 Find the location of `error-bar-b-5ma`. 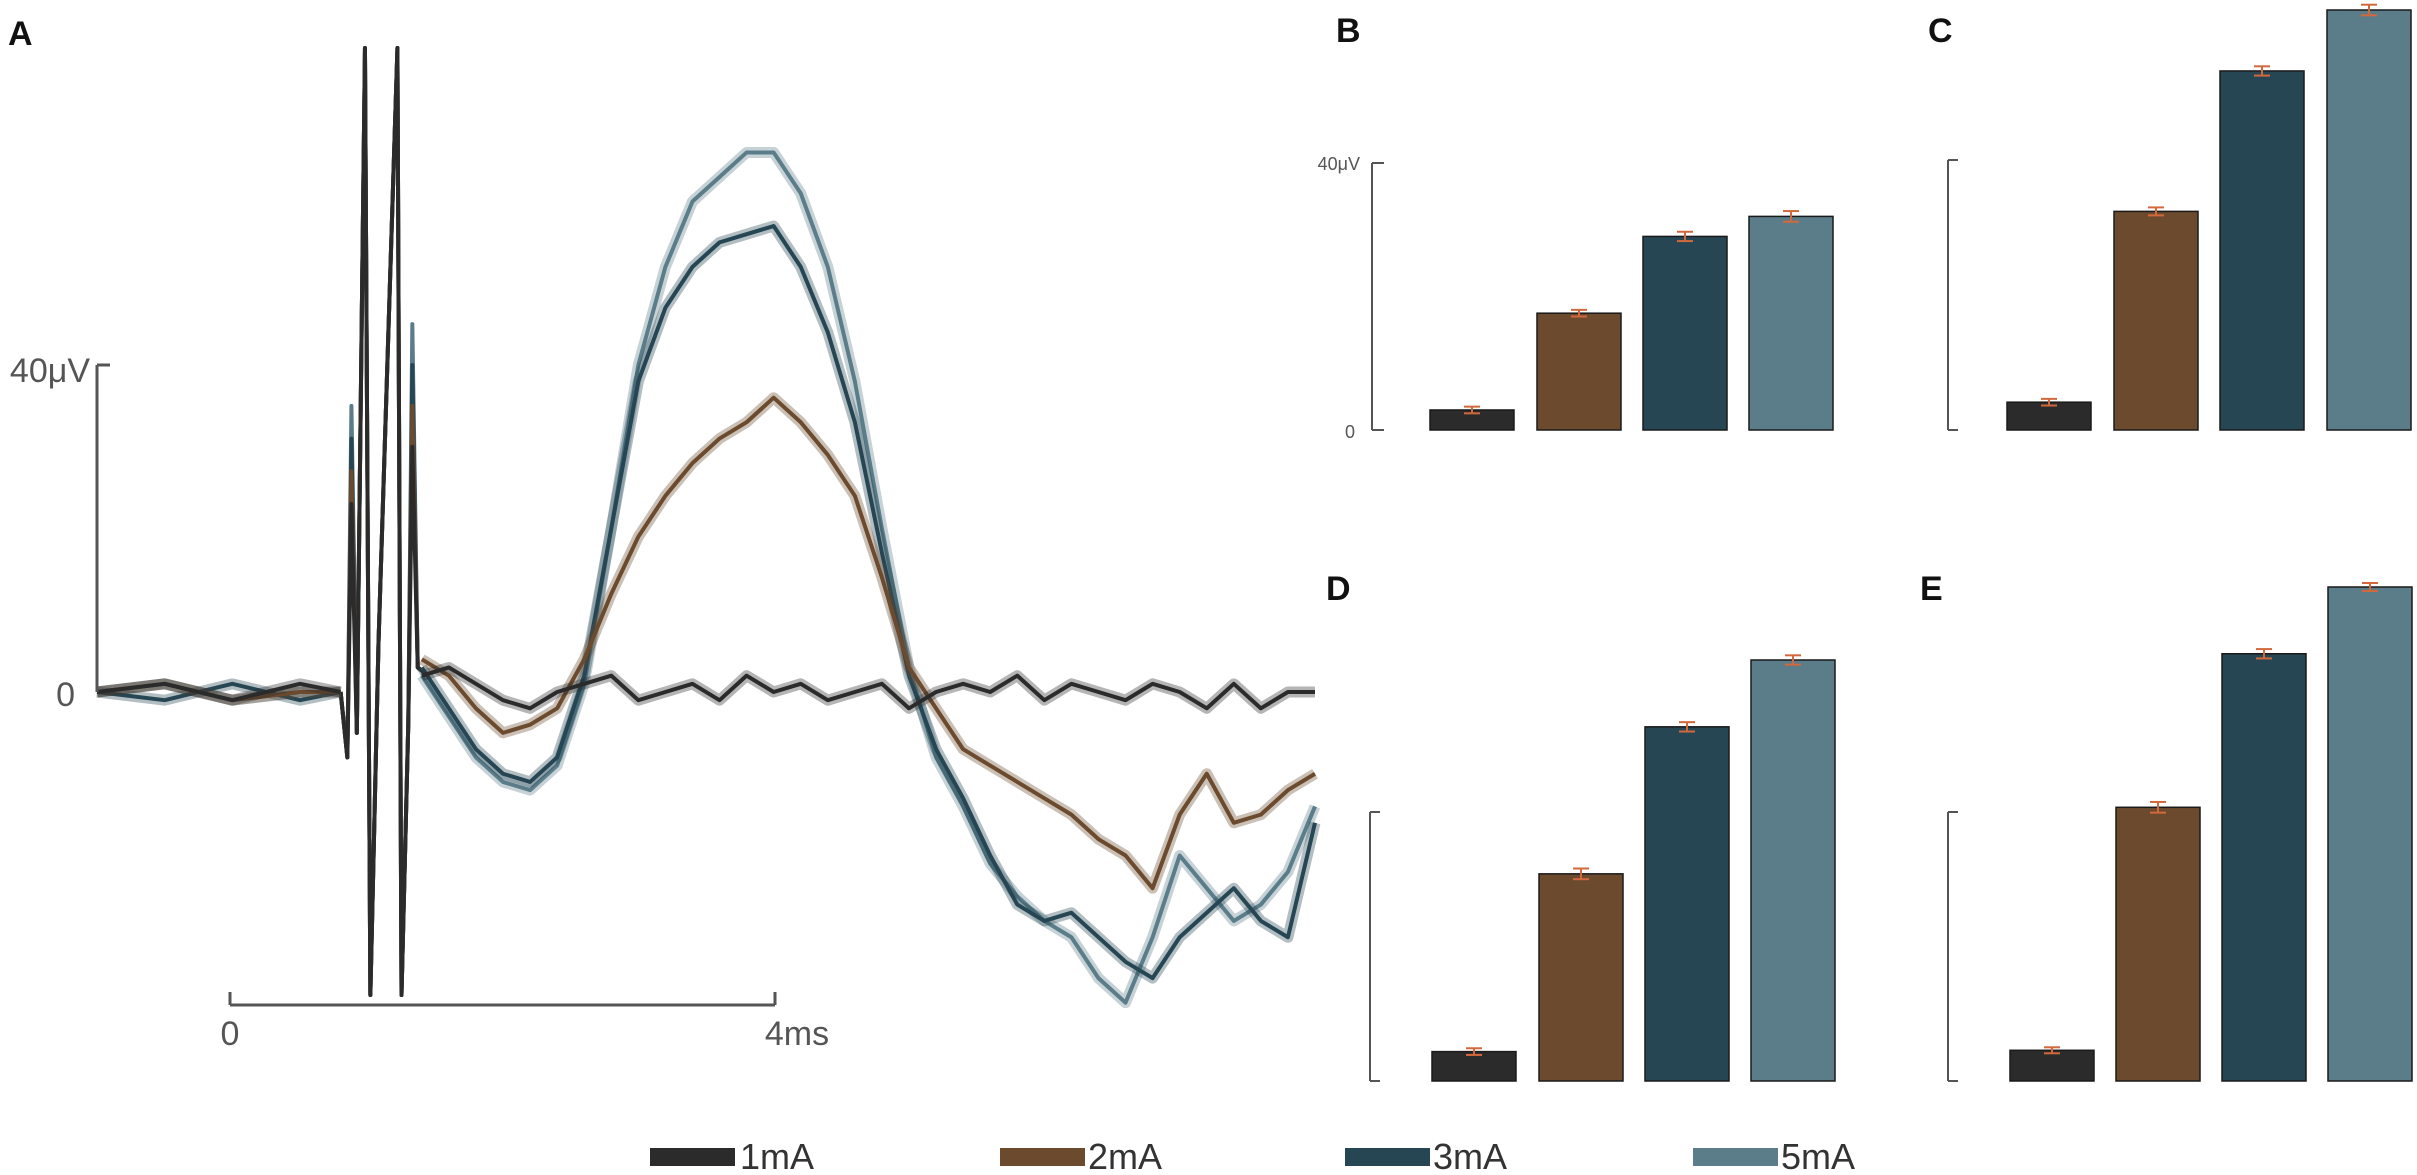

error-bar-b-5ma is located at coordinates (1791, 216).